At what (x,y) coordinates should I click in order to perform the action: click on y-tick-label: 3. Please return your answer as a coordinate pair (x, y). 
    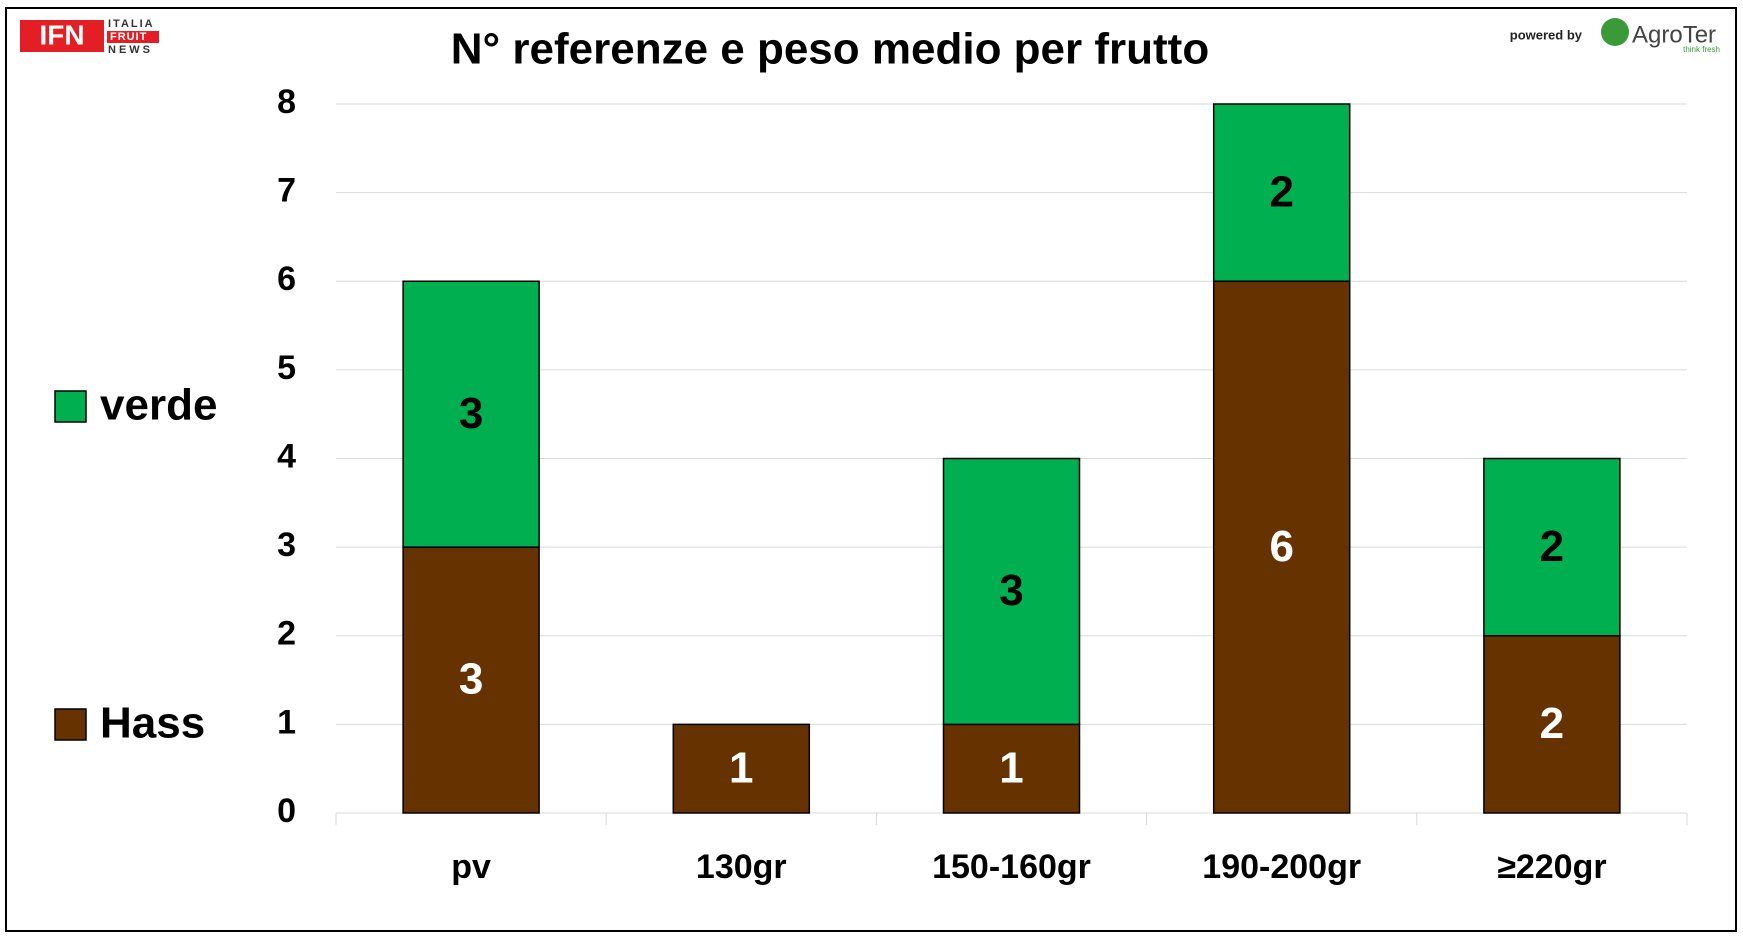
    Looking at the image, I should click on (286, 545).